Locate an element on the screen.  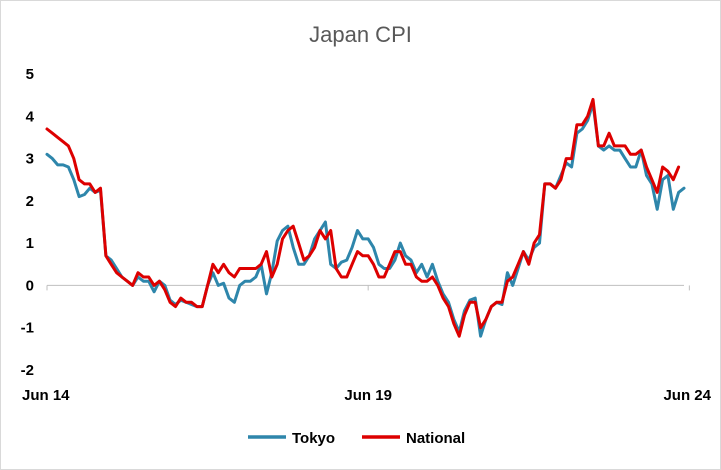
y-tick-label: -1 is located at coordinates (27, 328).